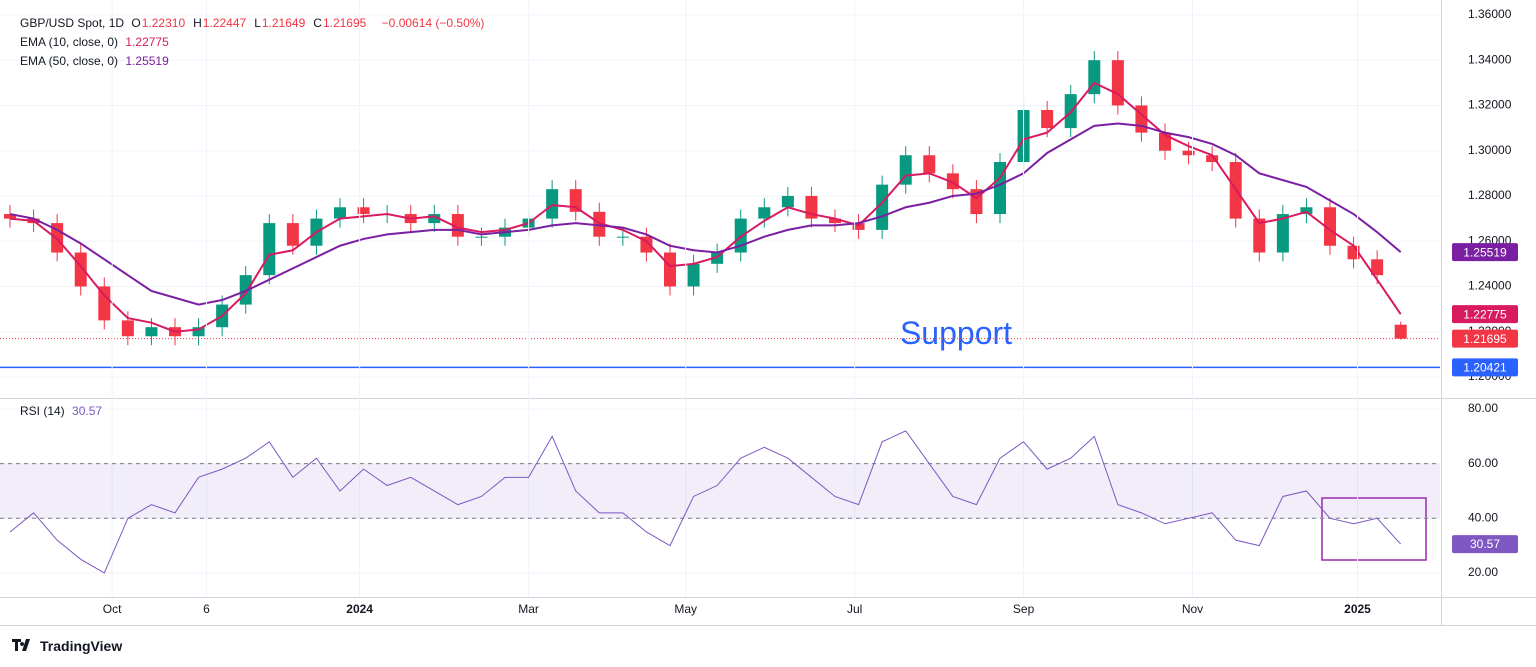 The width and height of the screenshot is (1536, 667). What do you see at coordinates (147, 42) in the screenshot?
I see `ema-value: 1.22775` at bounding box center [147, 42].